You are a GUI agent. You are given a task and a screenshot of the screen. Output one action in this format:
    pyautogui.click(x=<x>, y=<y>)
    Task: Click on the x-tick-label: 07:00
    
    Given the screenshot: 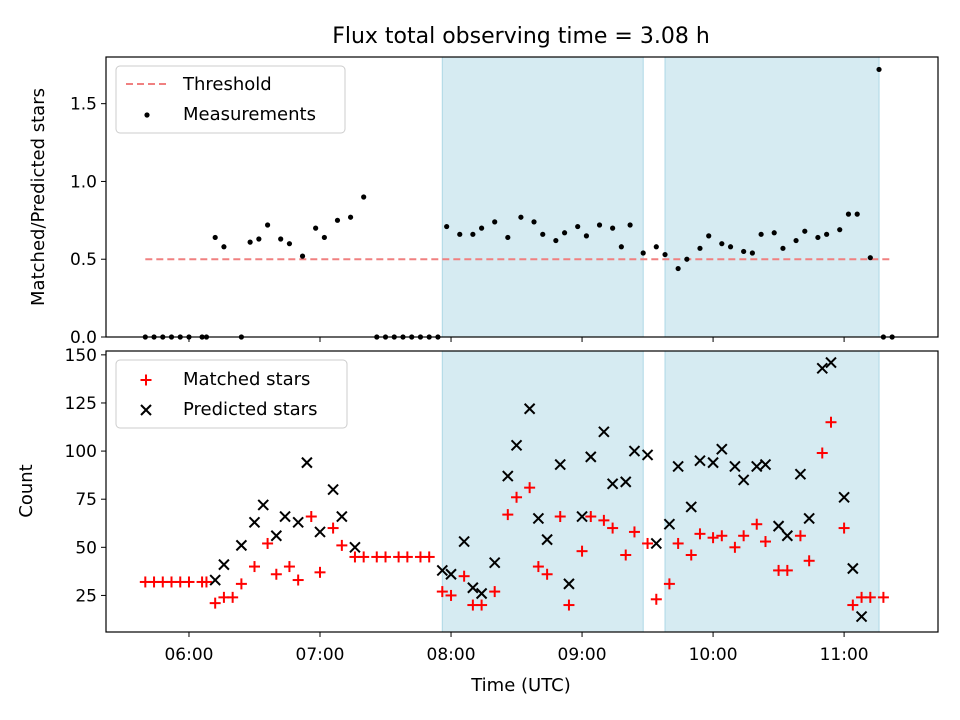 What is the action you would take?
    pyautogui.click(x=320, y=655)
    